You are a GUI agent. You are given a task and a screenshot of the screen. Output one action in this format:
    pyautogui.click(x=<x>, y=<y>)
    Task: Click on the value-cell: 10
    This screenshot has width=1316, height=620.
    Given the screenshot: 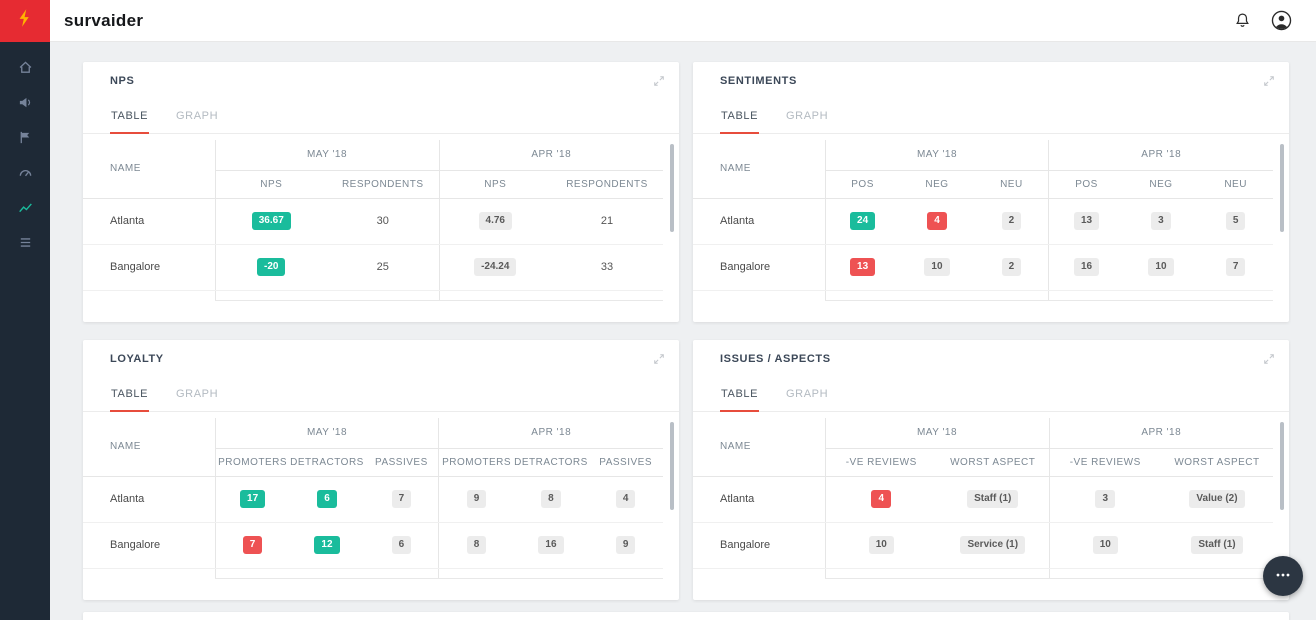 What is the action you would take?
    pyautogui.click(x=880, y=545)
    